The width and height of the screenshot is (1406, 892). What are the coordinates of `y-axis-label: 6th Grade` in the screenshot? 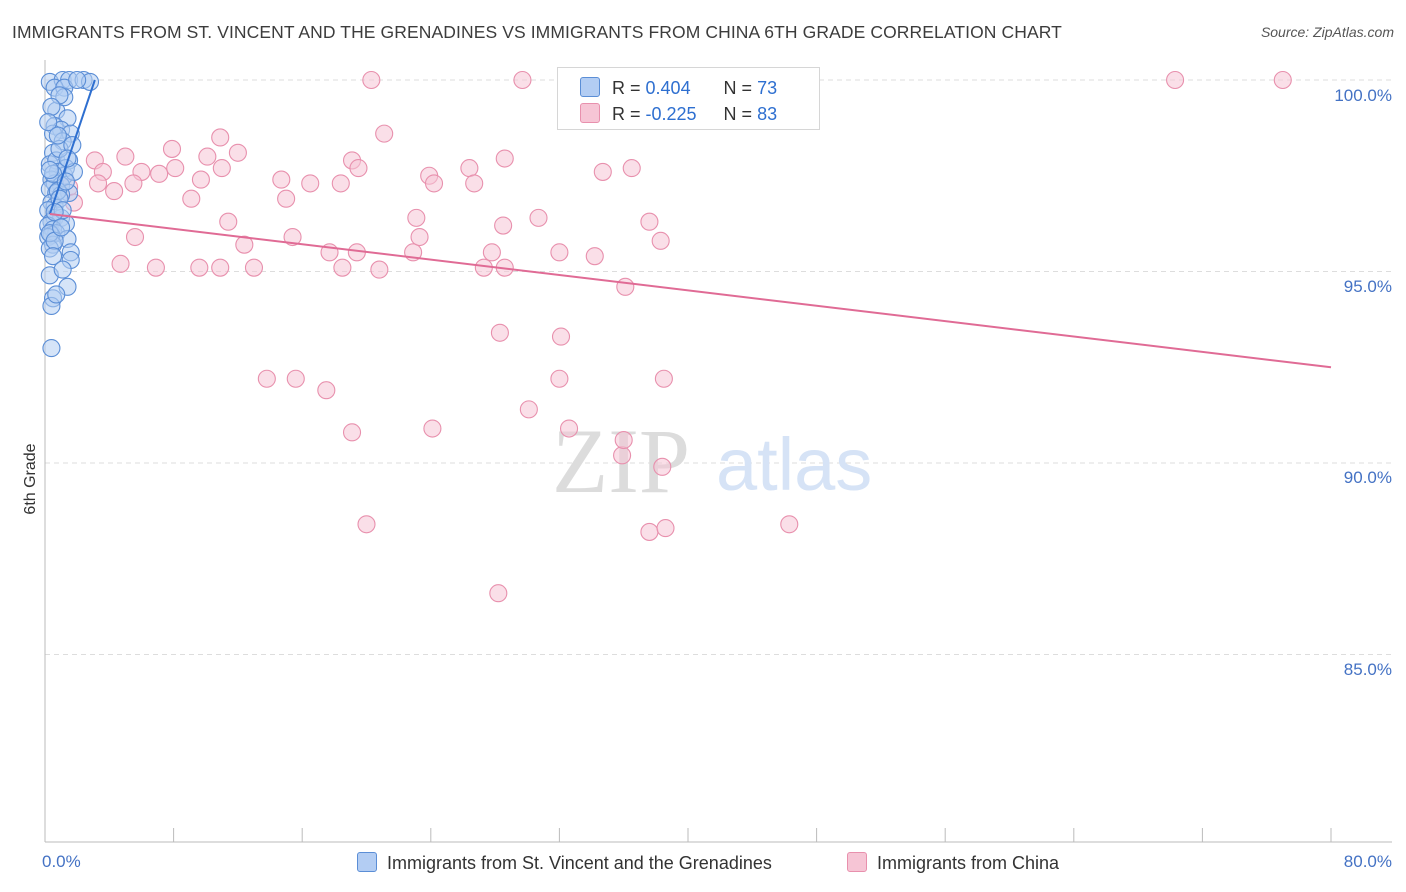 It's located at (30, 479).